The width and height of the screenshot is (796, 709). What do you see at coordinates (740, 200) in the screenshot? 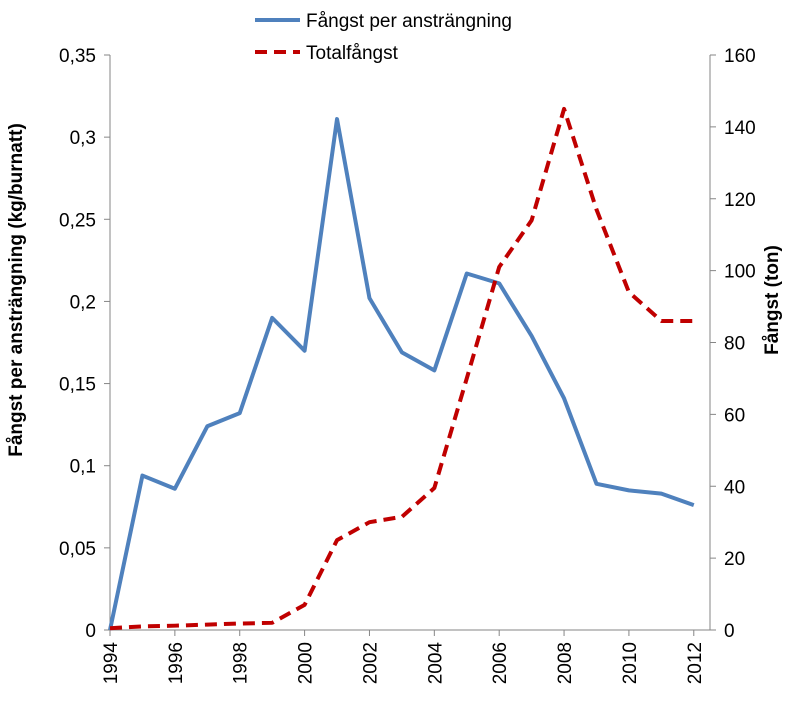
I see `y2-tick-label: 120` at bounding box center [740, 200].